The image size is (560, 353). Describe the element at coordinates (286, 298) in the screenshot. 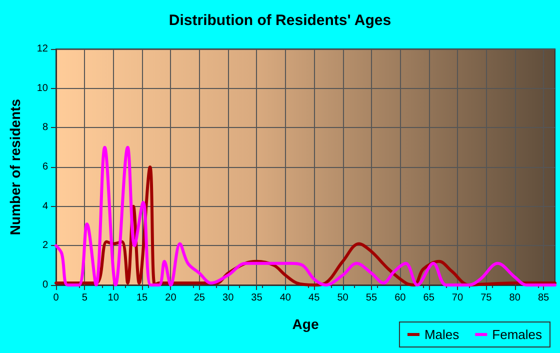

I see `x-tick-label: 40` at that location.